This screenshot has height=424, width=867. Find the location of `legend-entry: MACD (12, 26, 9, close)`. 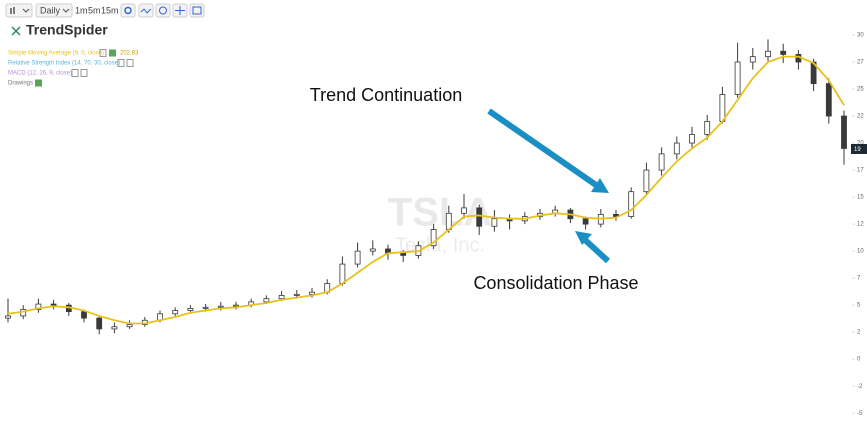

legend-entry: MACD (12, 26, 9, close) is located at coordinates (40, 74).